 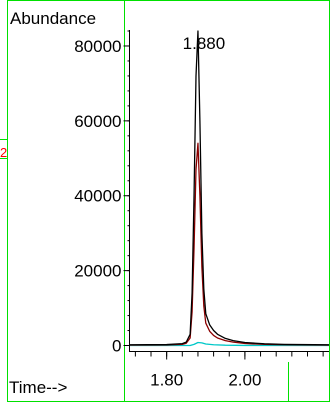 What do you see at coordinates (204, 43) in the screenshot?
I see `peak-annotation: 1.880` at bounding box center [204, 43].